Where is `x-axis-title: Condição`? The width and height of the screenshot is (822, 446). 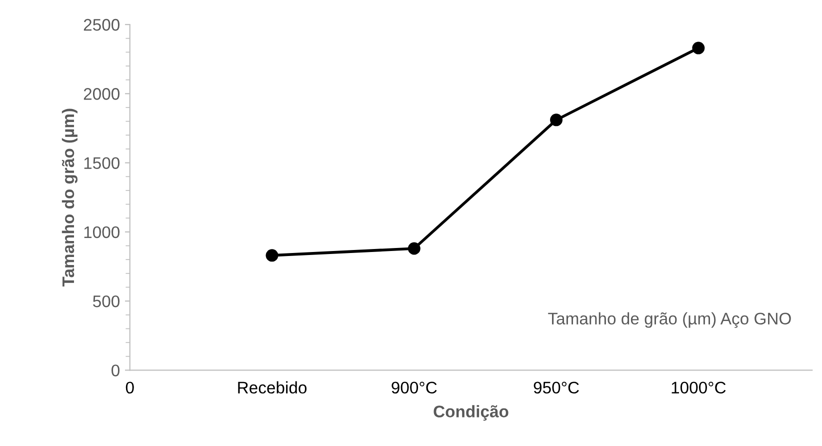 x-axis-title: Condição is located at coordinates (471, 413).